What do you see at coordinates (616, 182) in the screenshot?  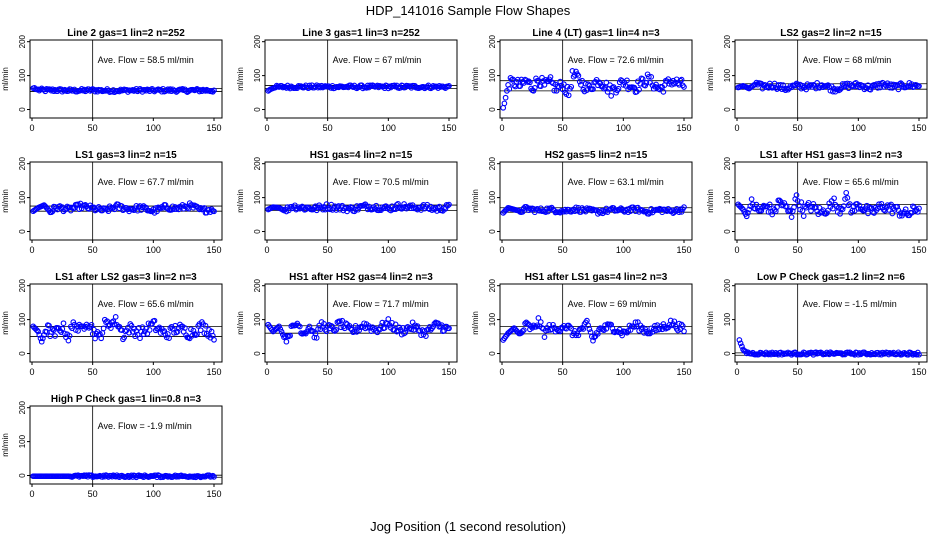 I see `ave-flow-annotation: Ave. Flow = 63.1 ml/min` at bounding box center [616, 182].